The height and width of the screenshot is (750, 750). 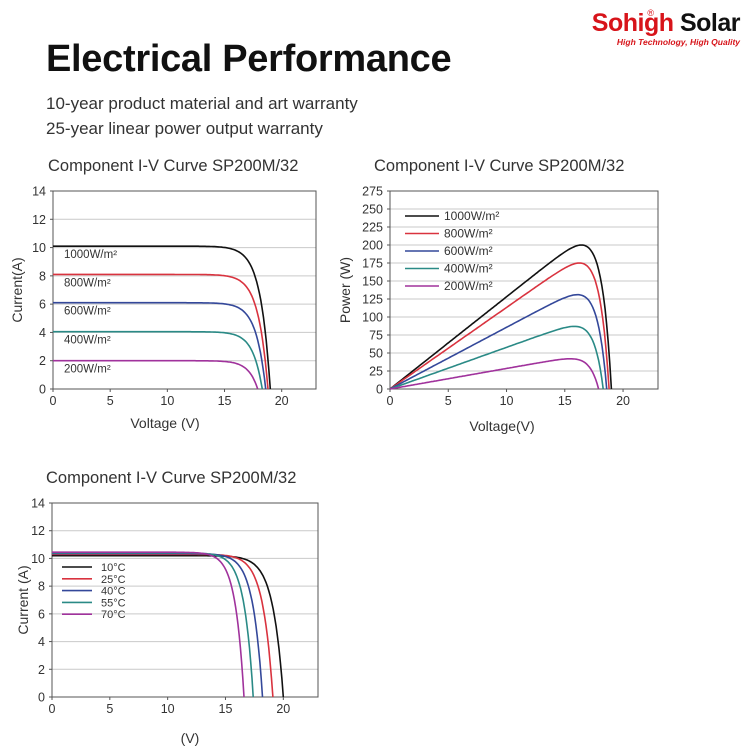 I want to click on legend-label-3: 400W/m², so click(x=468, y=269).